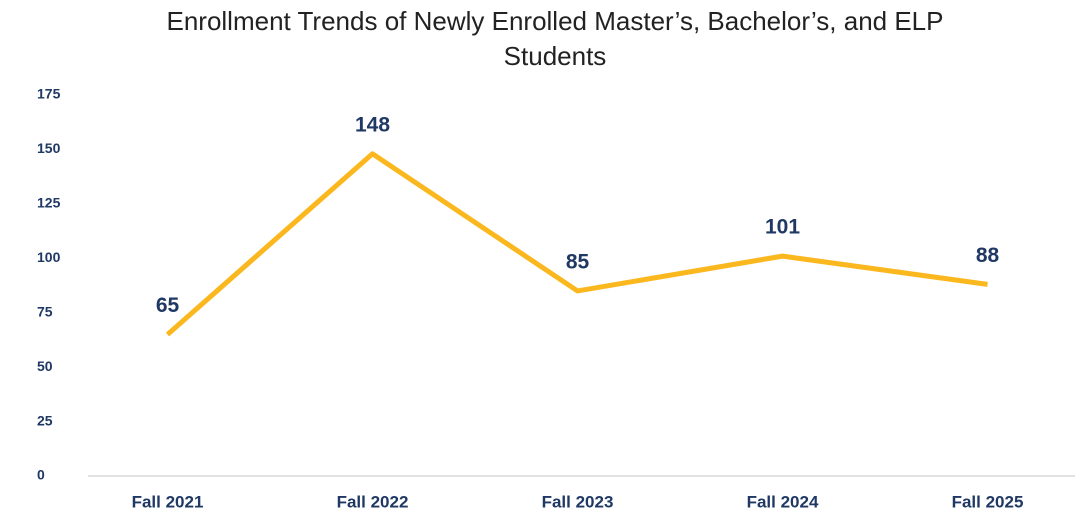  I want to click on y-tick-label: 25, so click(45, 420).